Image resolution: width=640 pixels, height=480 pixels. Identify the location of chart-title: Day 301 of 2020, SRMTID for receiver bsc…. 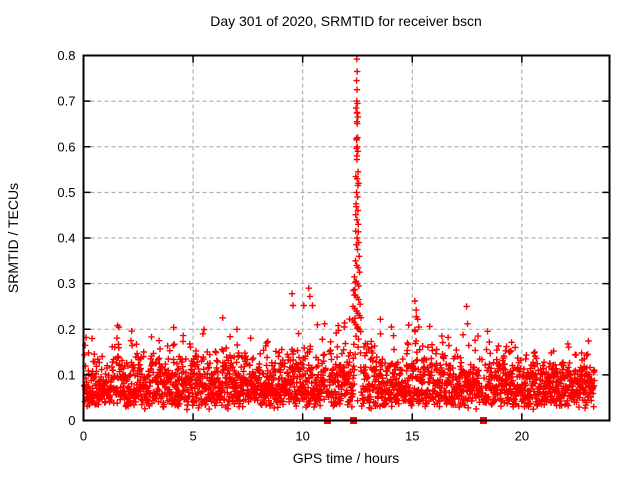
(346, 21).